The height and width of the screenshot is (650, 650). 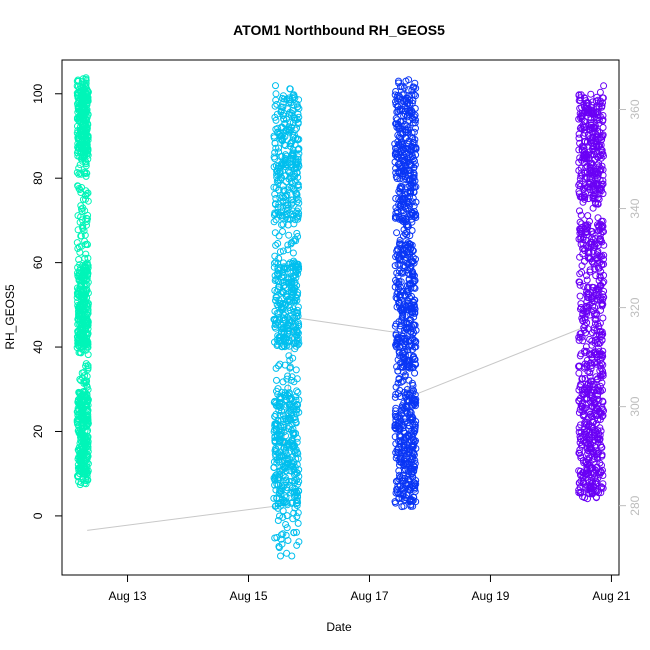 I want to click on y2-tick-label: 280, so click(x=635, y=505).